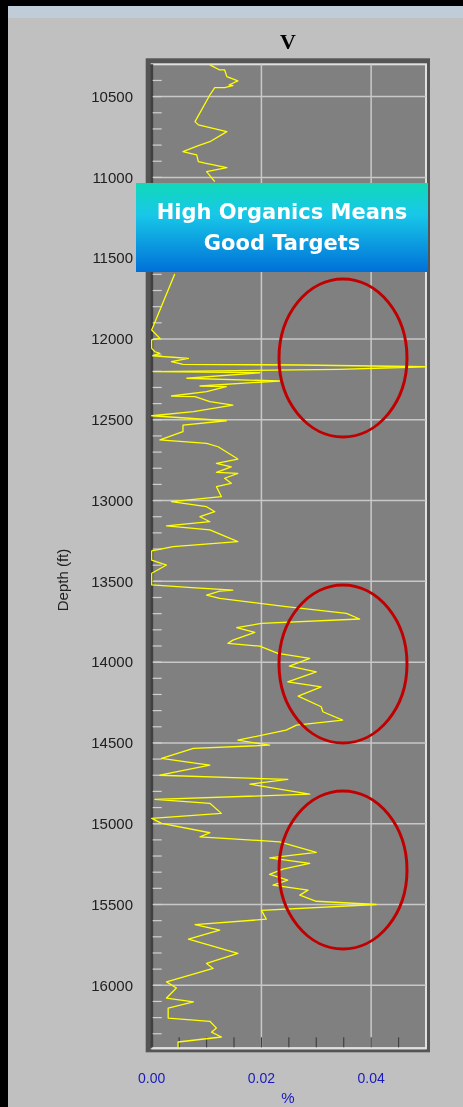 Image resolution: width=463 pixels, height=1107 pixels. Describe the element at coordinates (112, 985) in the screenshot. I see `y-tick-label: 16000` at that location.